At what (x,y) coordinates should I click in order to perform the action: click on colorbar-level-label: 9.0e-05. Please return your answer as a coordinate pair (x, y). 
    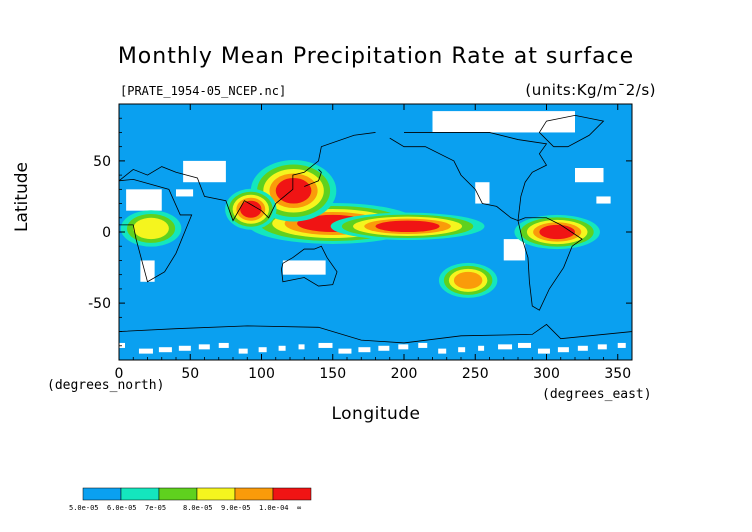
    Looking at the image, I should click on (236, 508).